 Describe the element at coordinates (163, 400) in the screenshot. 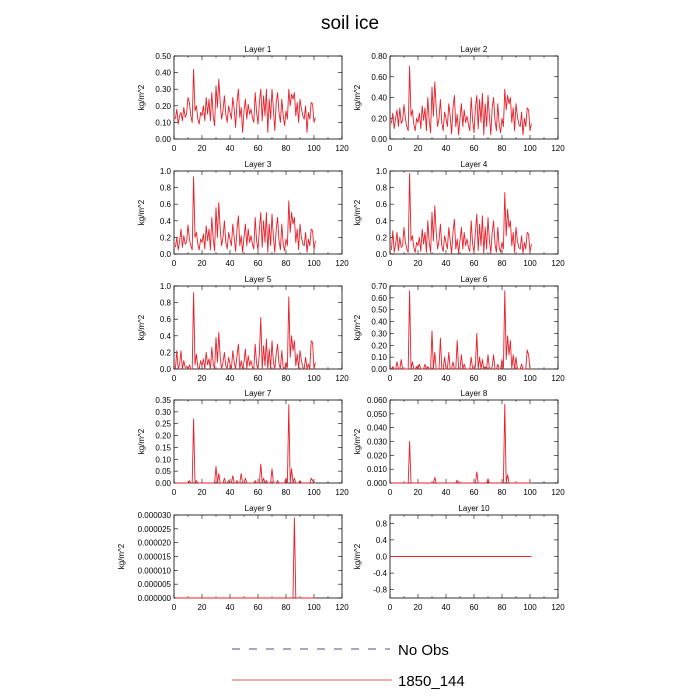

I see `y-tick-label: 0.35` at that location.